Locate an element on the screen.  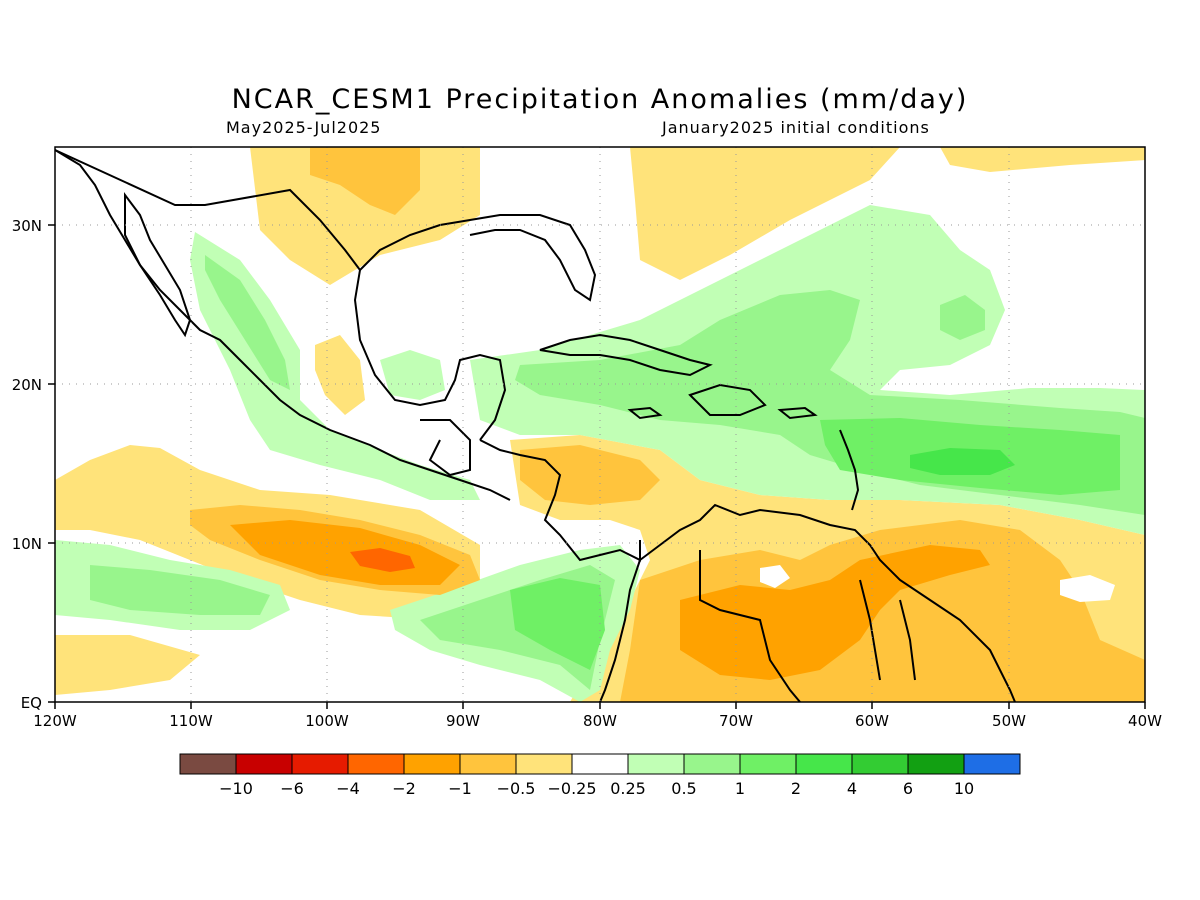
lat-label: EQ is located at coordinates (31, 703).